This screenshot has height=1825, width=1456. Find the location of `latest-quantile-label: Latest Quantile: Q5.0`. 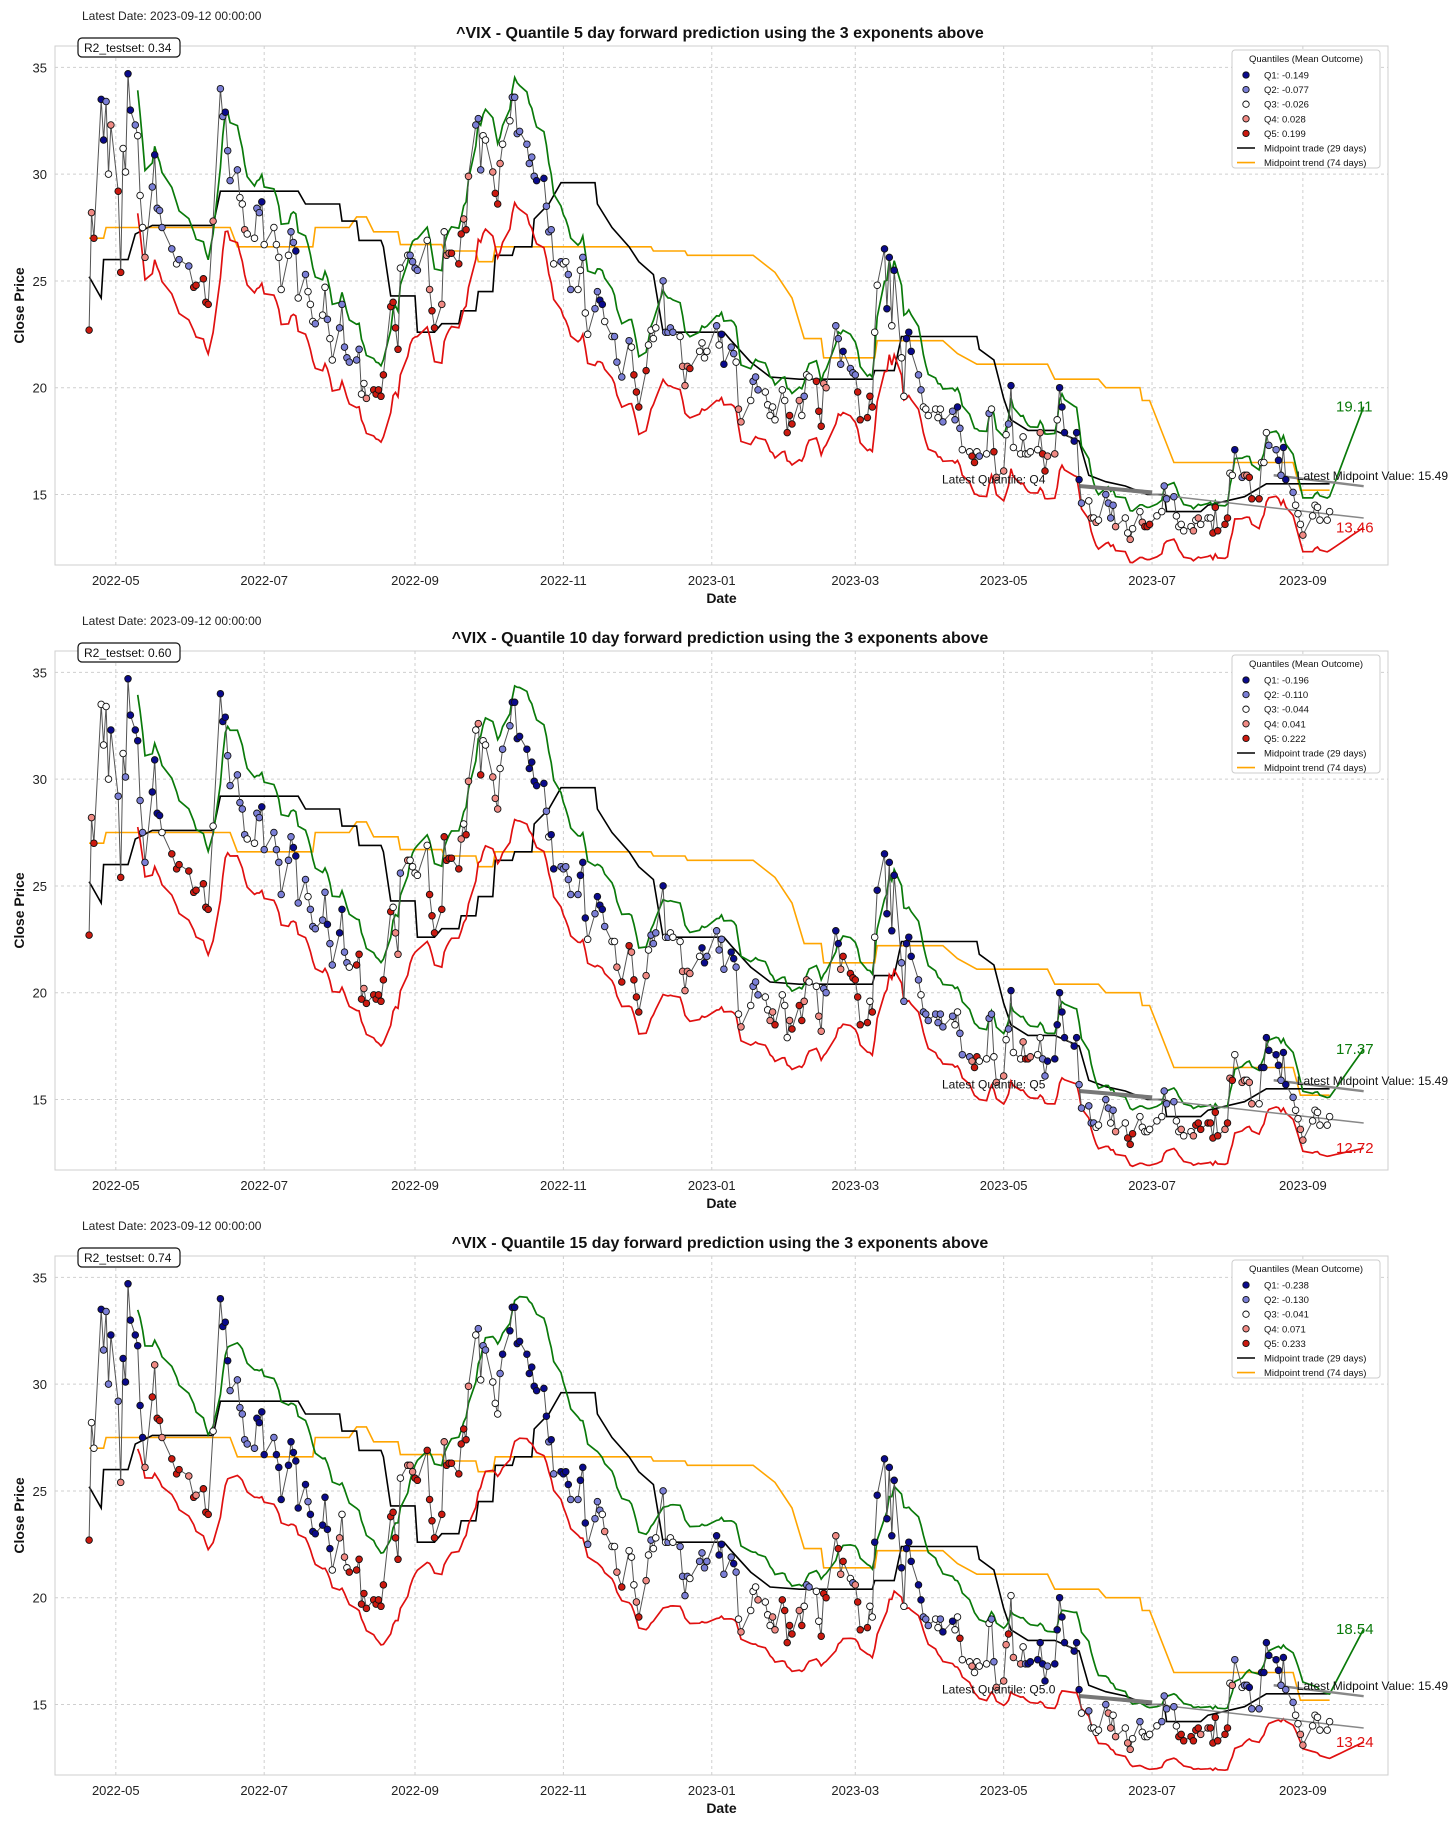

latest-quantile-label: Latest Quantile: Q5.0 is located at coordinates (999, 1690).